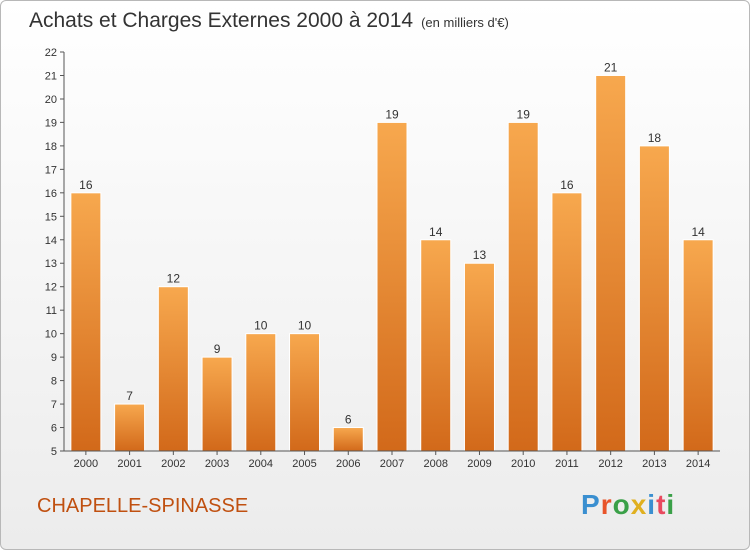 Image resolution: width=750 pixels, height=550 pixels. What do you see at coordinates (173, 369) in the screenshot?
I see `bar-2002` at bounding box center [173, 369].